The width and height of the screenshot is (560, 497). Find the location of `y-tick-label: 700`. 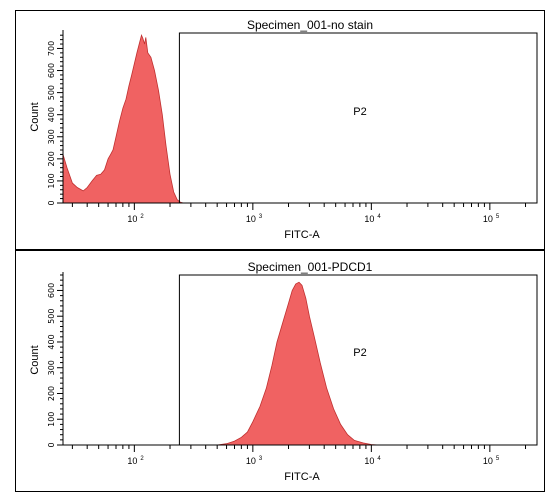

y-tick-label: 700 is located at coordinates (51, 48).